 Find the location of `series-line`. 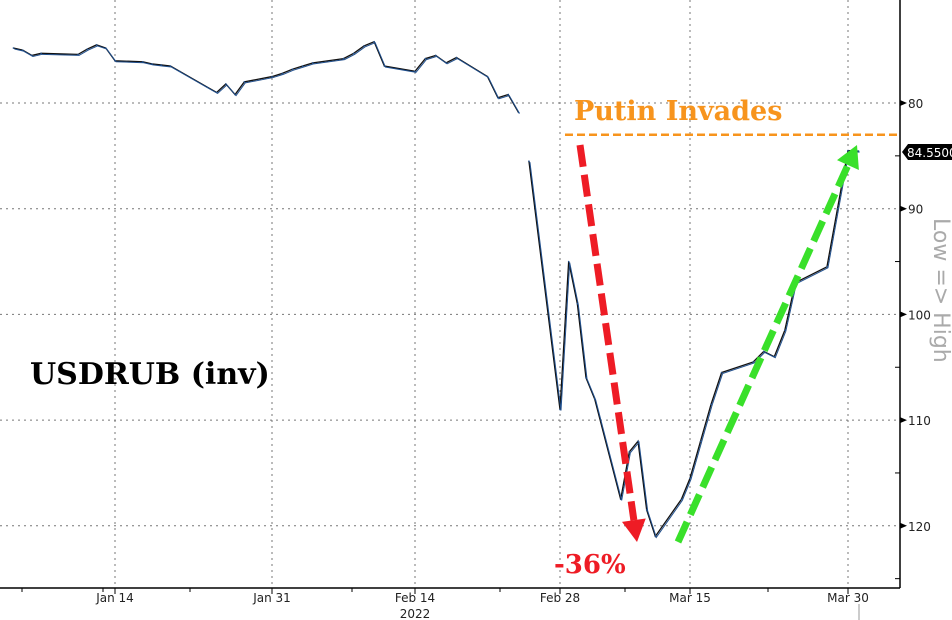

series-line is located at coordinates (266, 76).